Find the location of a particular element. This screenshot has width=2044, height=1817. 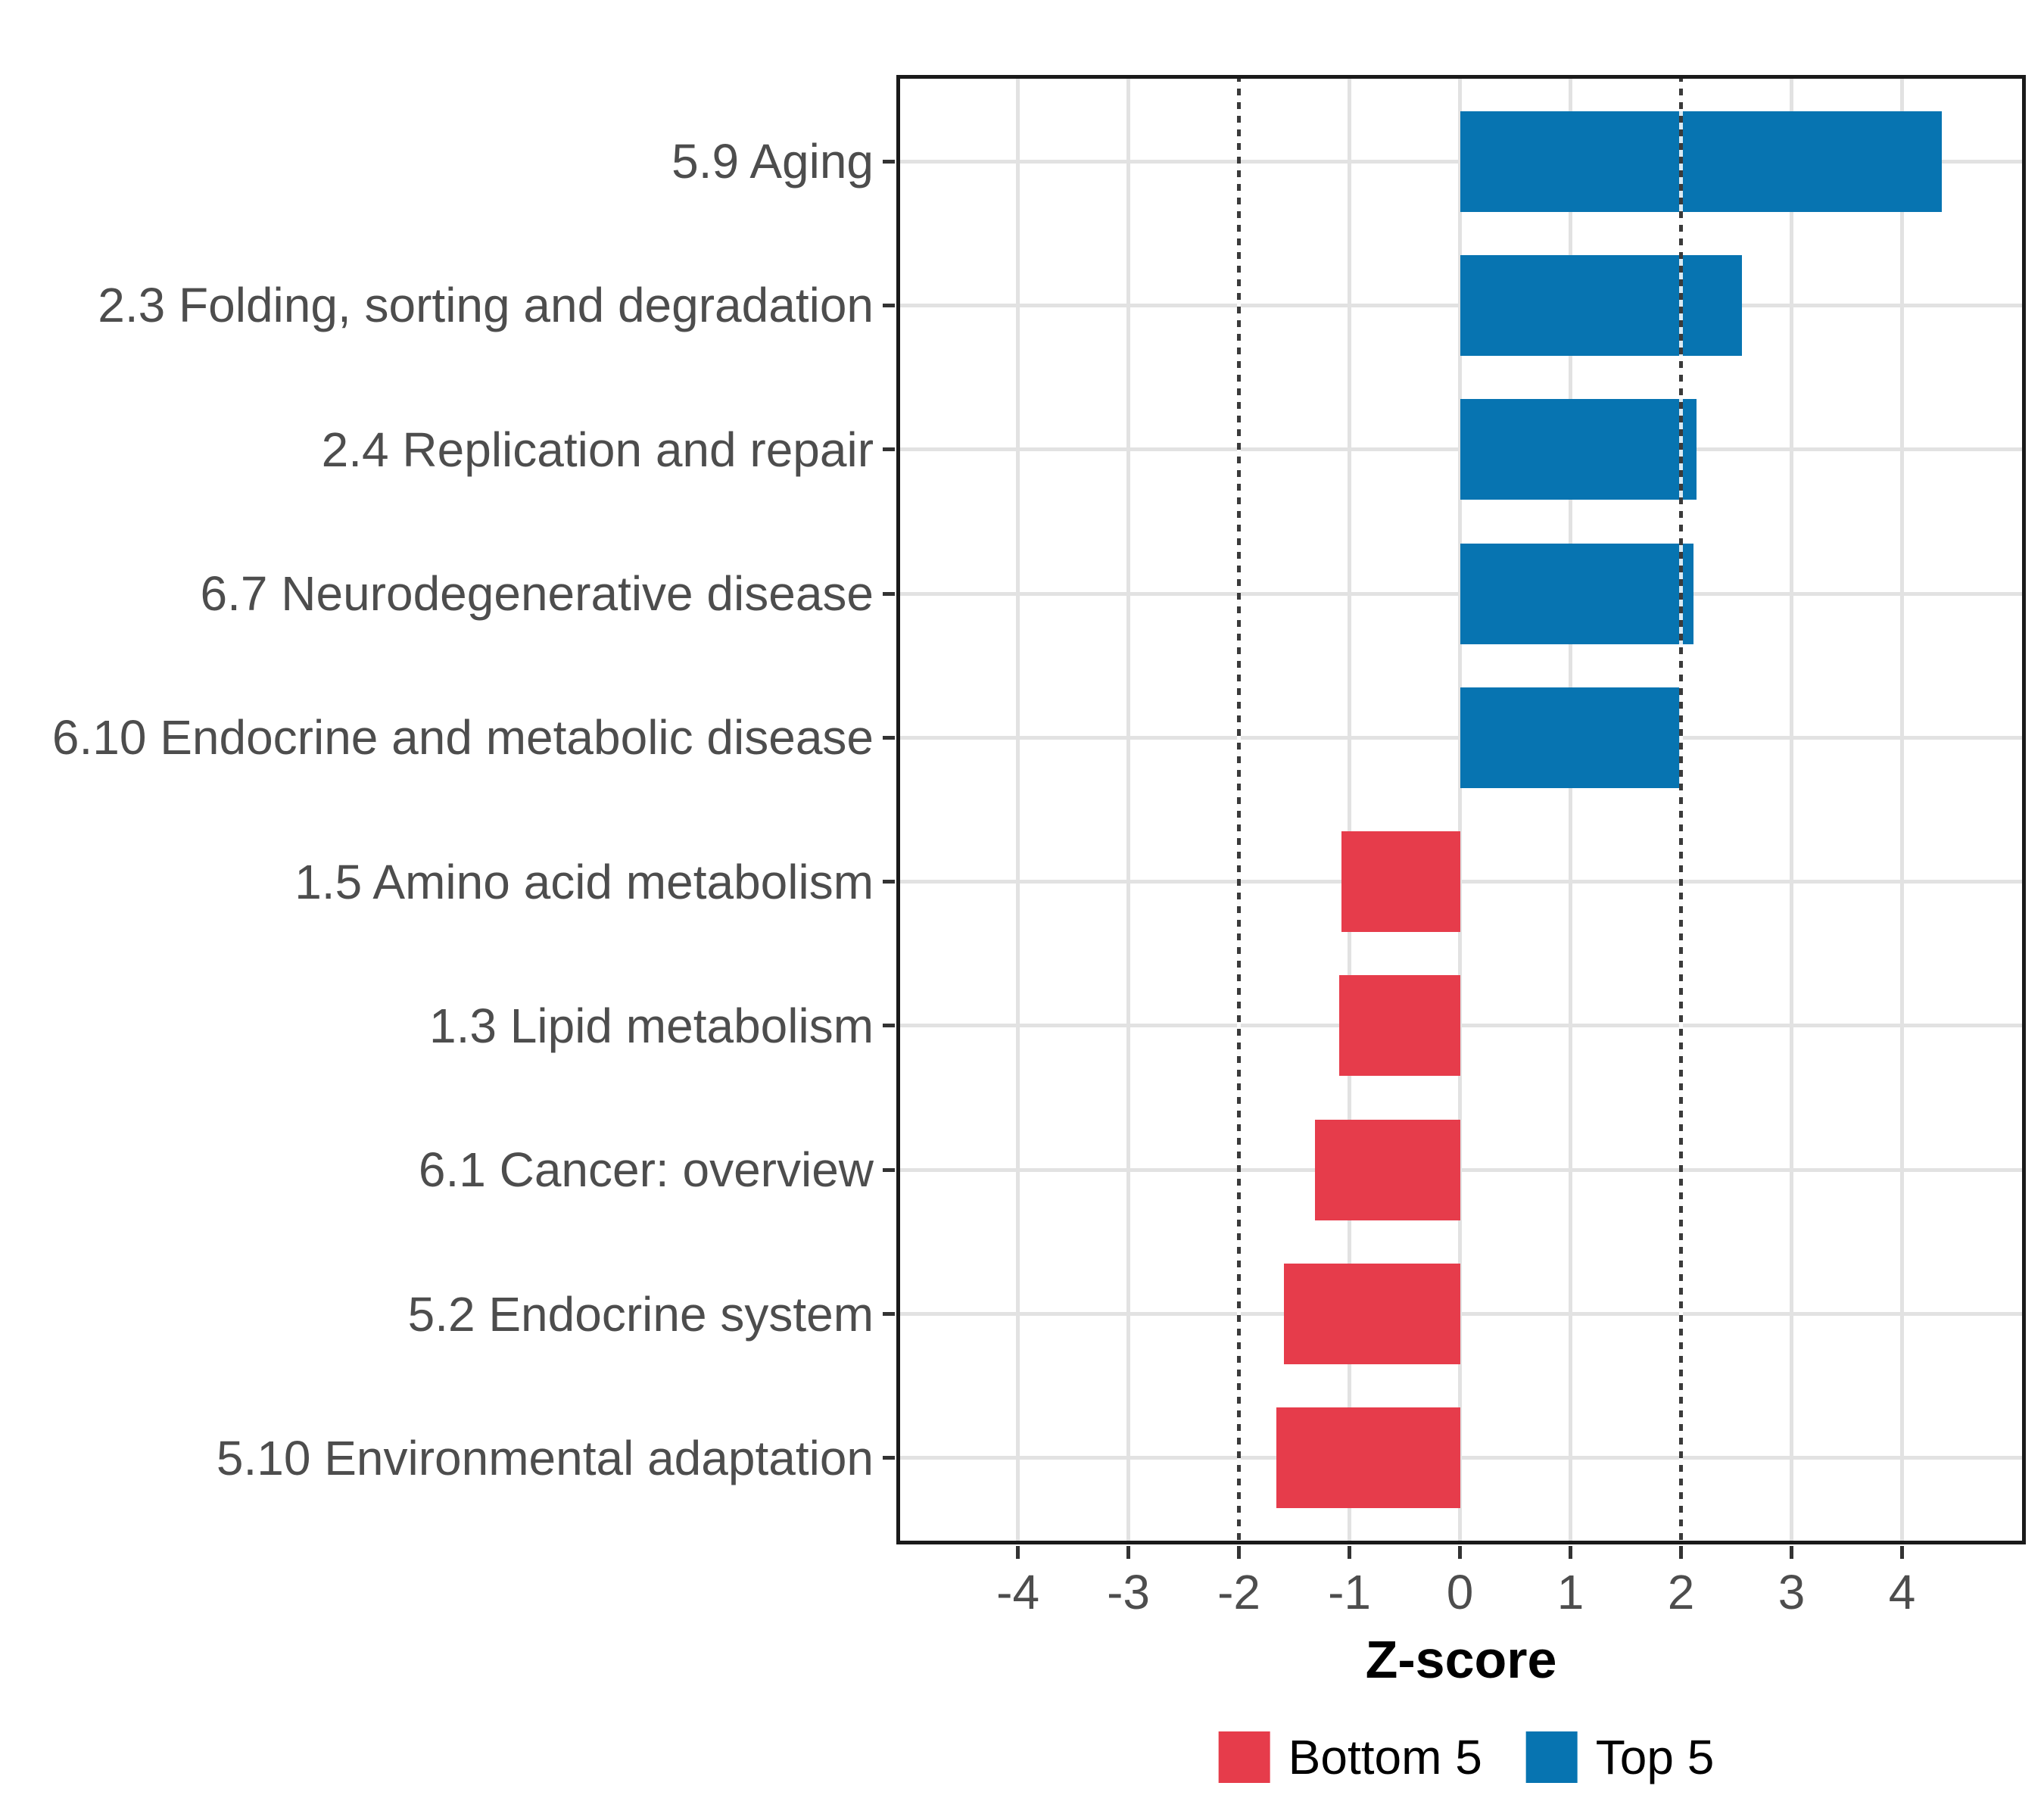

y-axis-label: 6.1 Cancer: overview is located at coordinates (646, 1170).